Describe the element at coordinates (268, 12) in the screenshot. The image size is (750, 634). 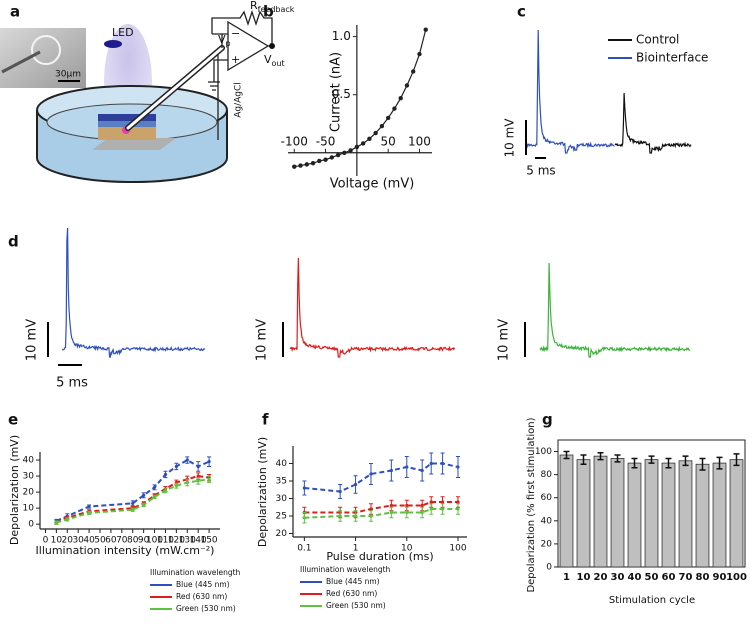
I see `panel-label: b` at that location.